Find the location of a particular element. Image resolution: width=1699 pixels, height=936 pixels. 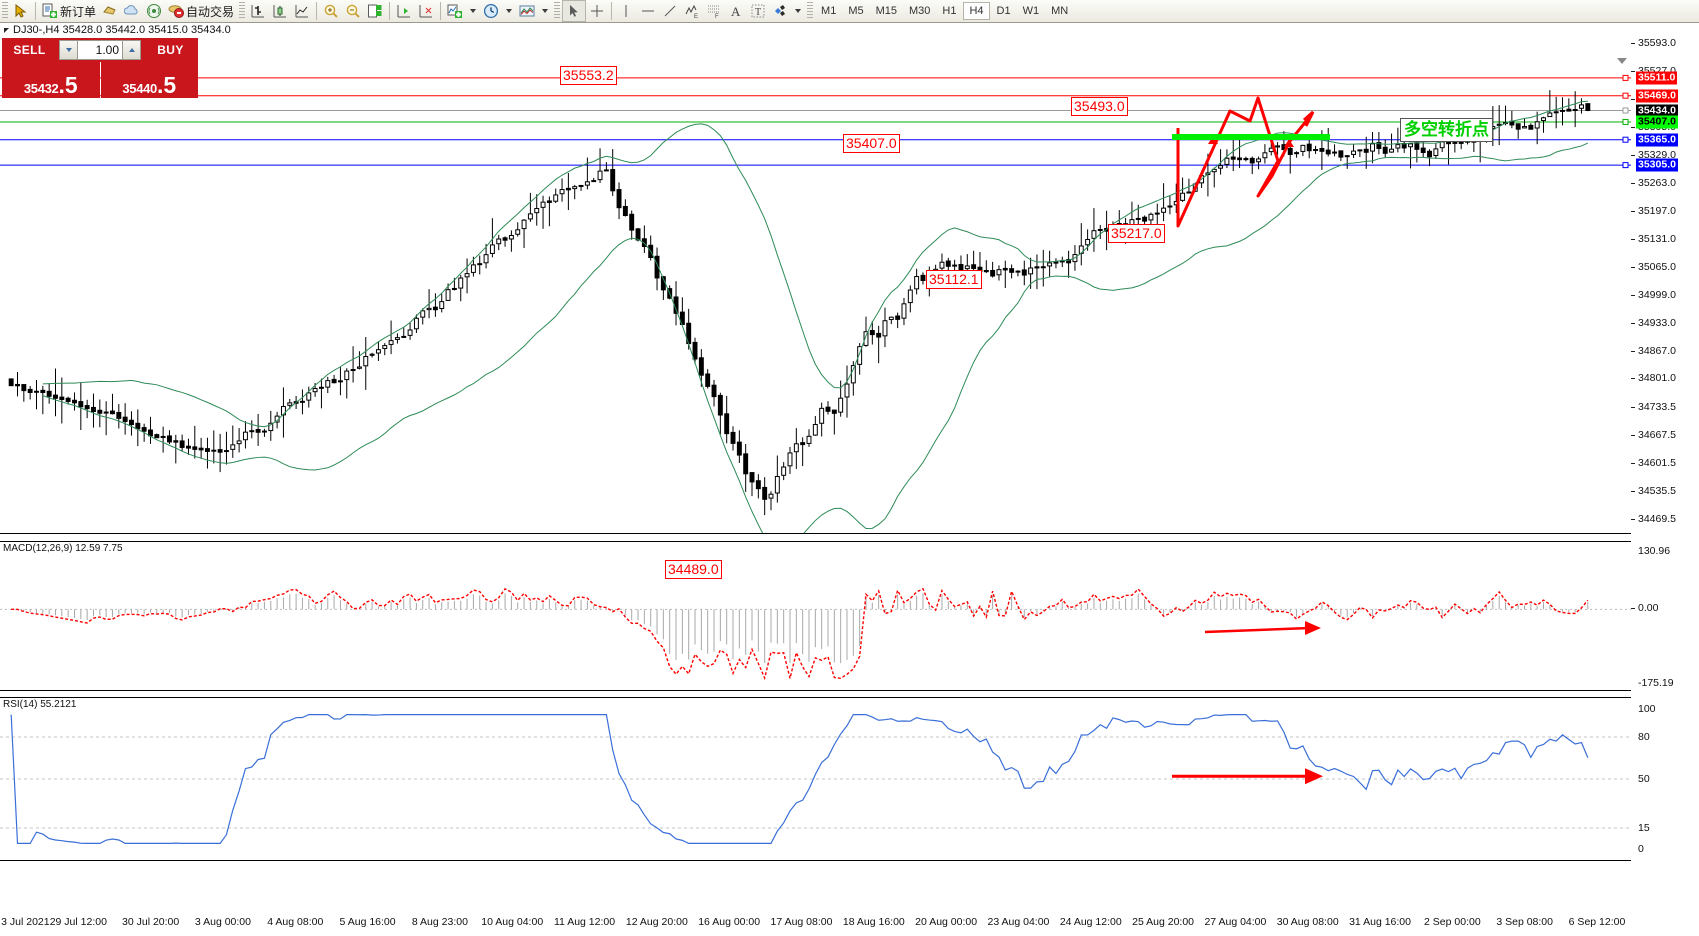

shapes-dropdown-icon is located at coordinates (798, 11).